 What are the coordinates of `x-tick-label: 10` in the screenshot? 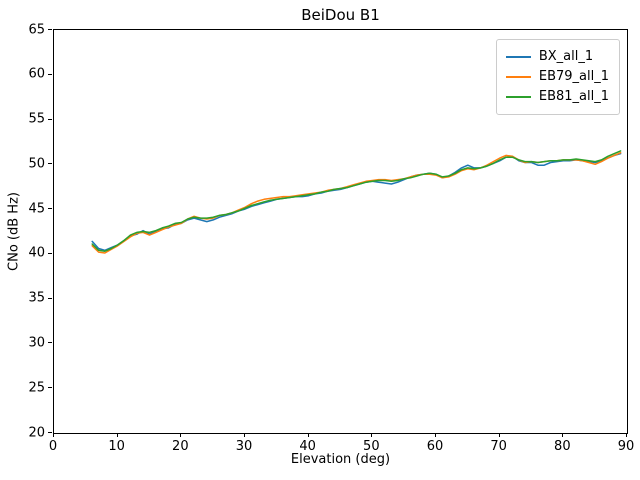 It's located at (116, 446).